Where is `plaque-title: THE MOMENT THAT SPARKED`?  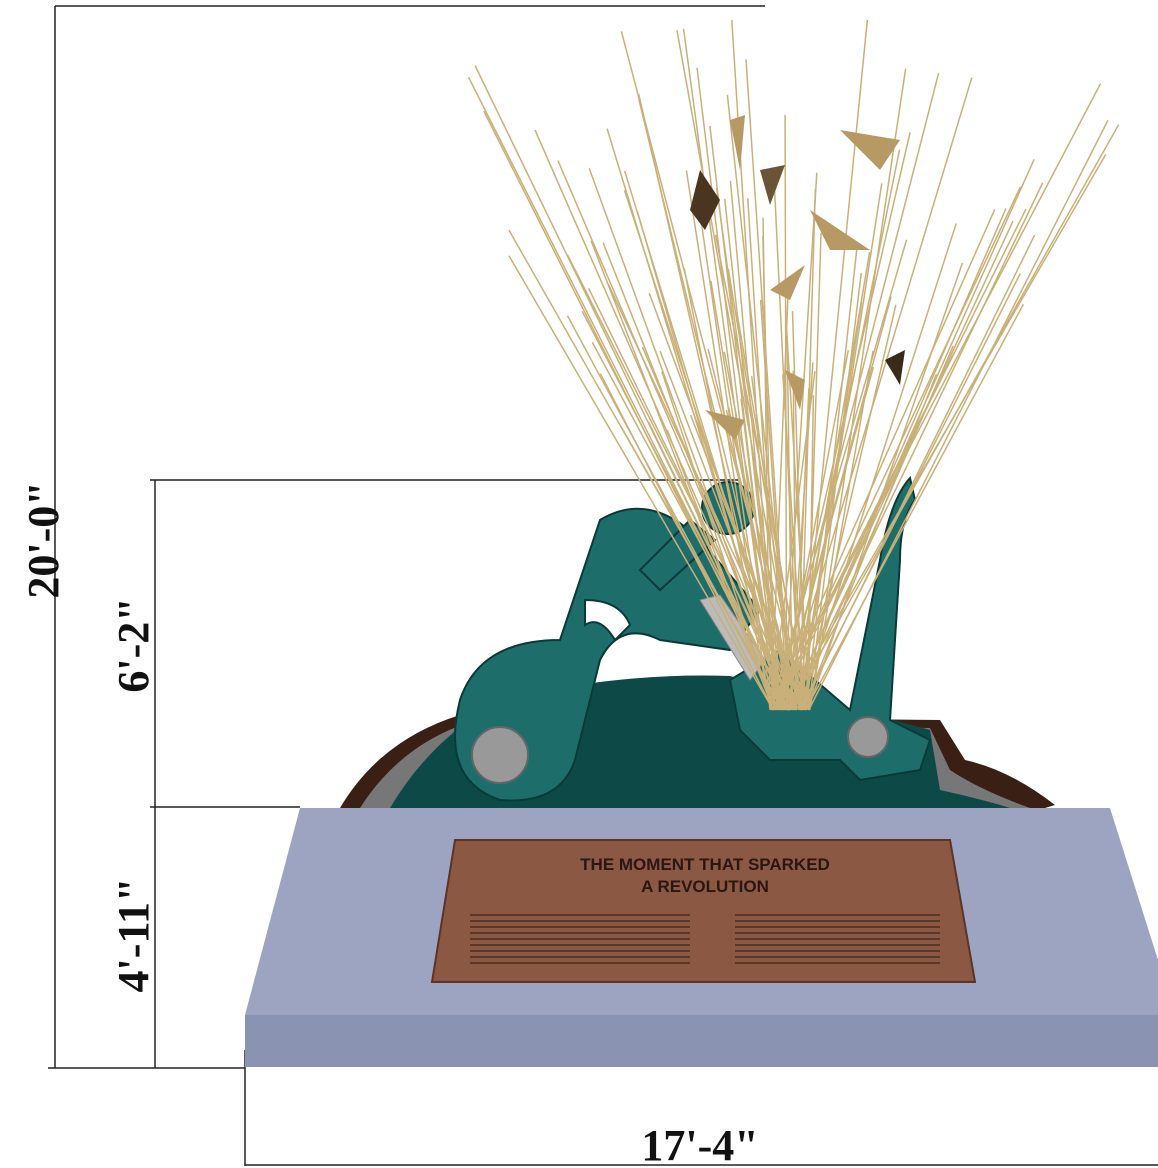
plaque-title: THE MOMENT THAT SPARKED is located at coordinates (705, 864).